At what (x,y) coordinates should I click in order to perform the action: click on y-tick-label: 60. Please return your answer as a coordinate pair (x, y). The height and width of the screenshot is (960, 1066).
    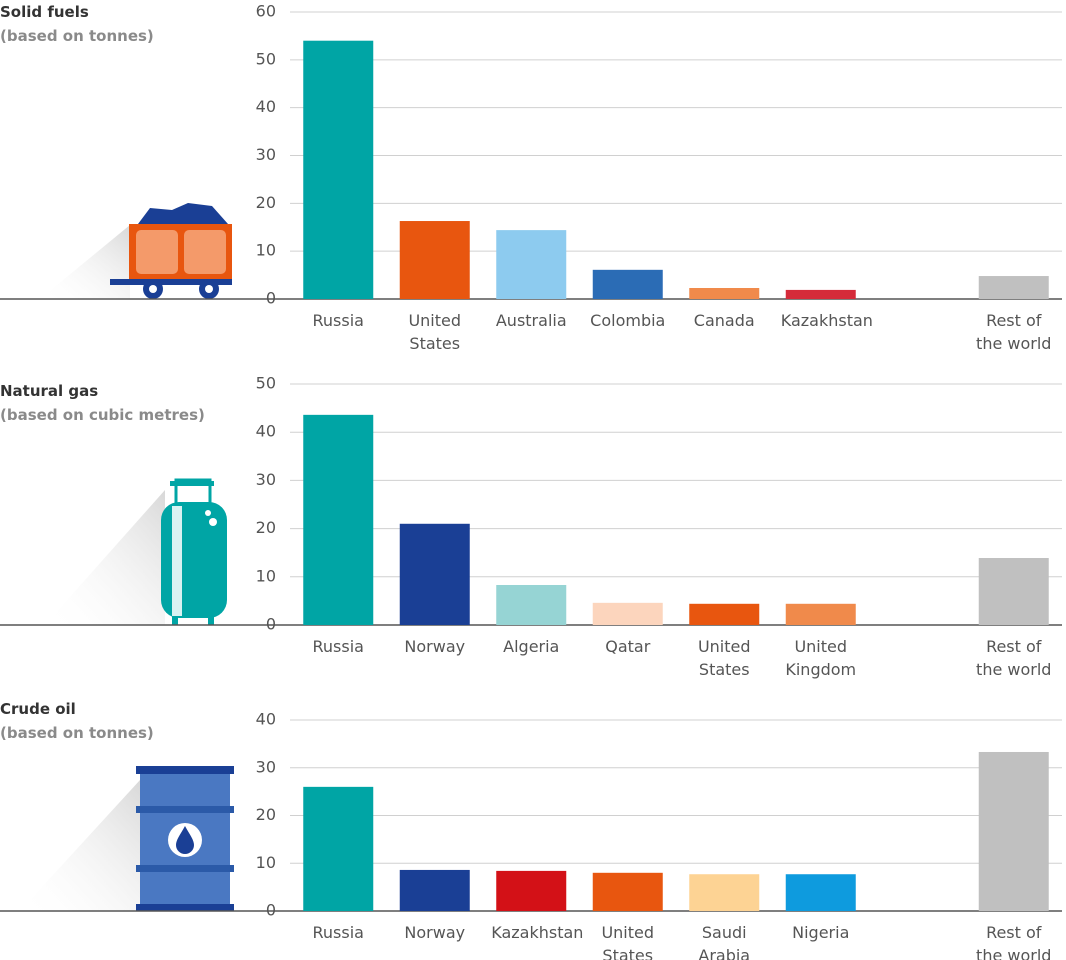
    Looking at the image, I should click on (266, 11).